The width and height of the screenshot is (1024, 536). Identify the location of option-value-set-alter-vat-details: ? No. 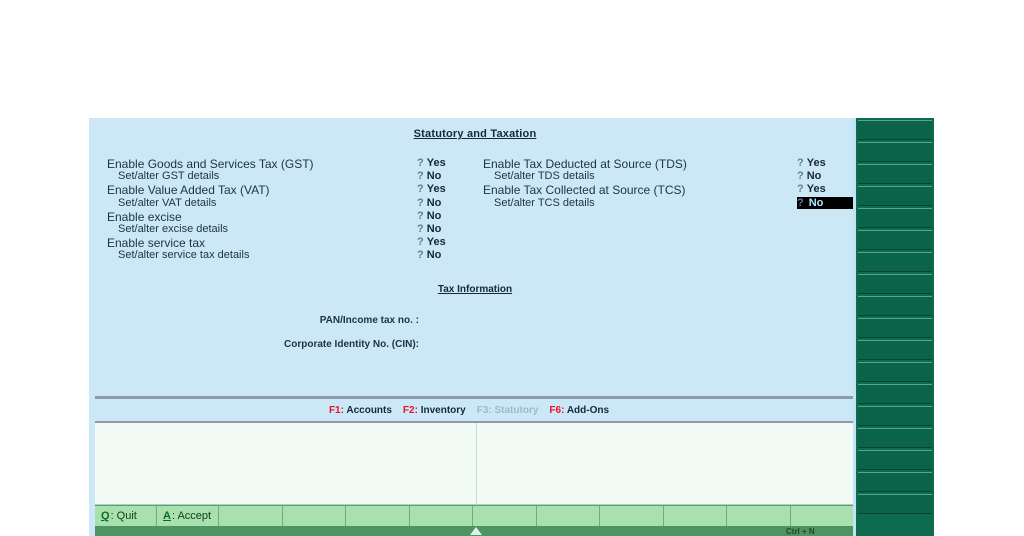
(429, 203).